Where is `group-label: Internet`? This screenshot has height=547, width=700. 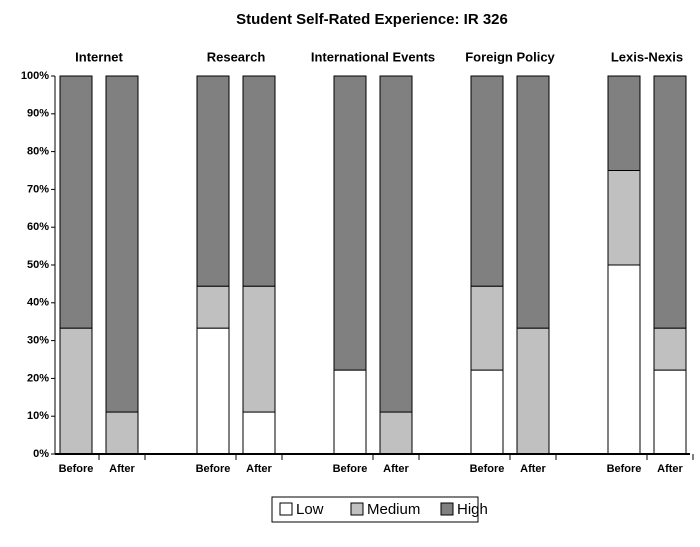 group-label: Internet is located at coordinates (99, 56).